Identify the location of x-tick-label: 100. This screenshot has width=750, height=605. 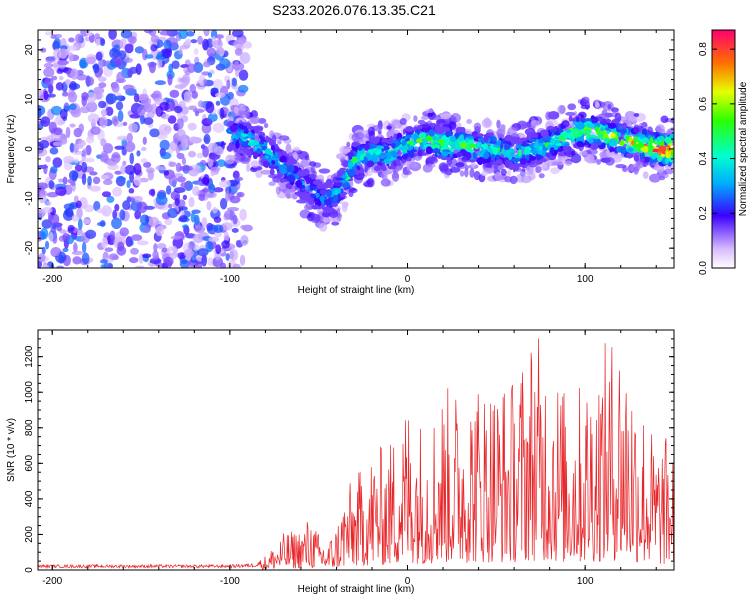
(585, 581).